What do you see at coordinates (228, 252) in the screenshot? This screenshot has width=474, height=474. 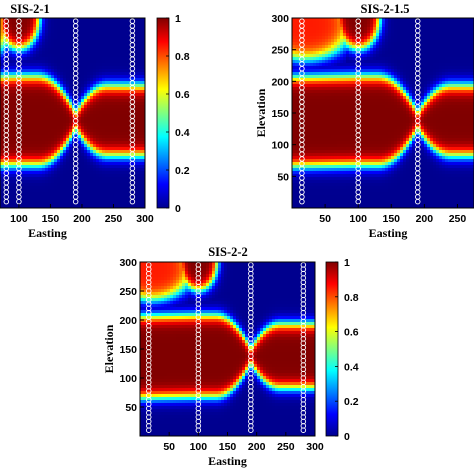 I see `chart-title: SIS-2-2` at bounding box center [228, 252].